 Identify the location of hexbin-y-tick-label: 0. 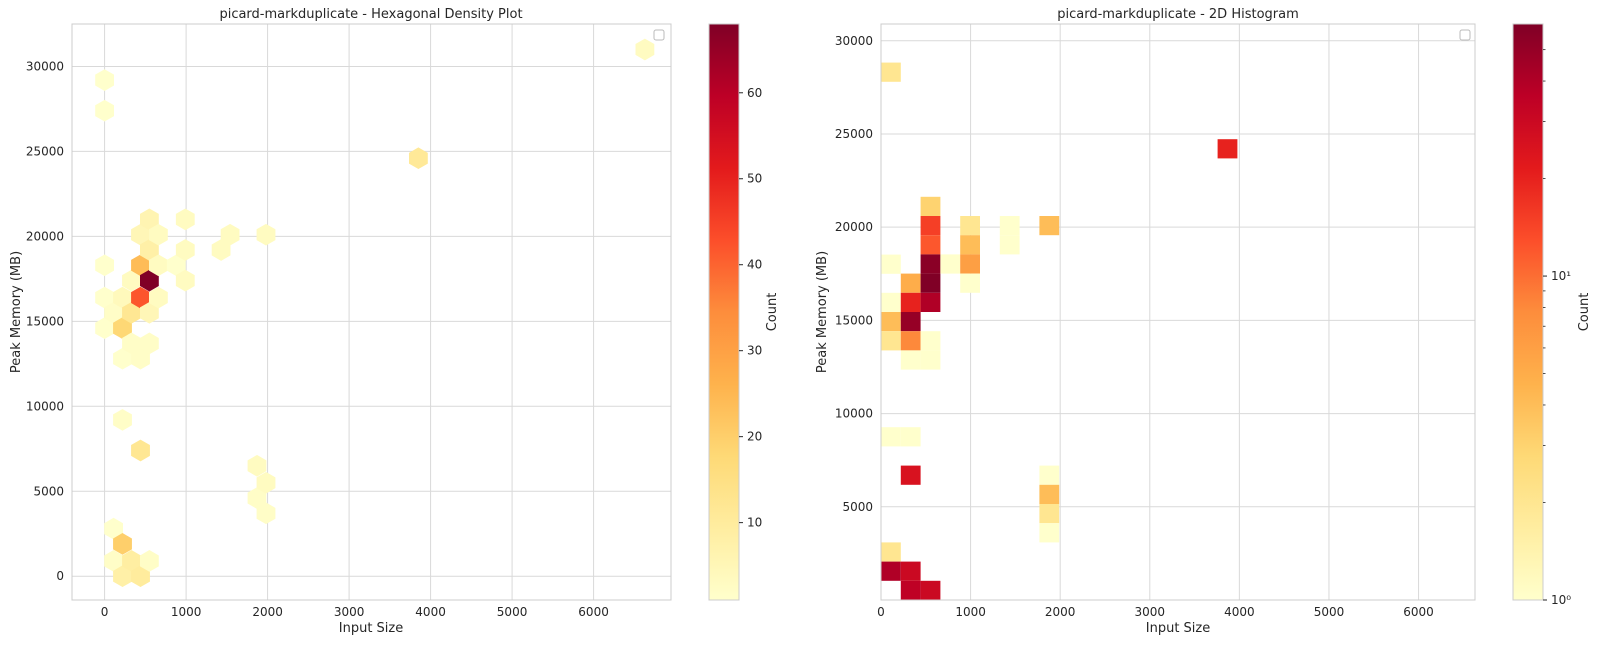
(60, 576).